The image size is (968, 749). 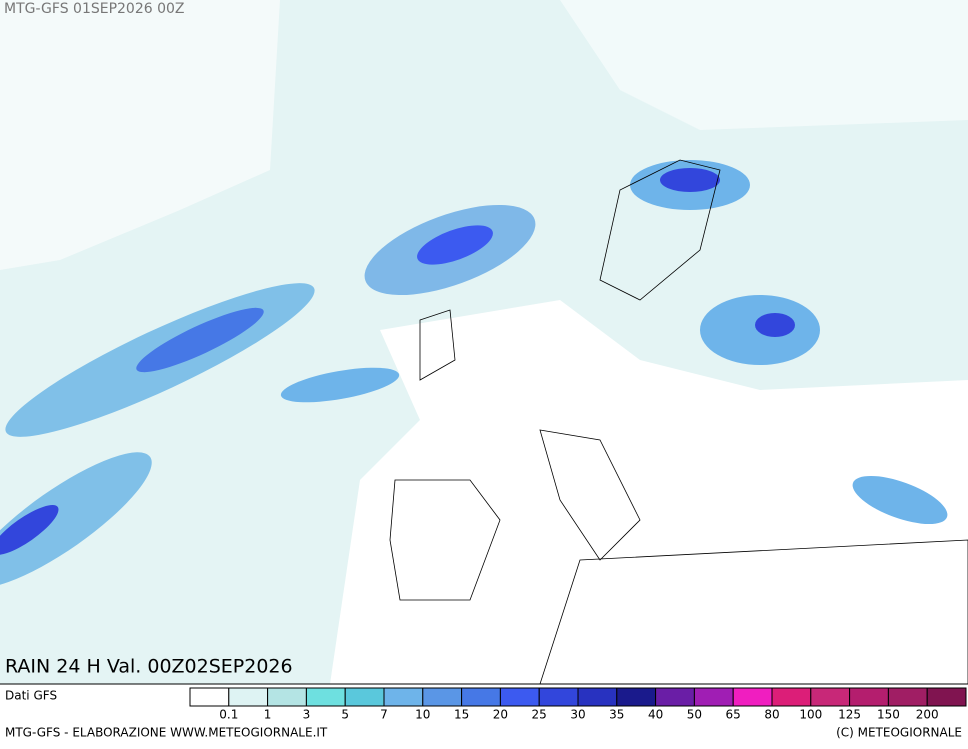 What do you see at coordinates (771, 715) in the screenshot?
I see `legend-label: 80` at bounding box center [771, 715].